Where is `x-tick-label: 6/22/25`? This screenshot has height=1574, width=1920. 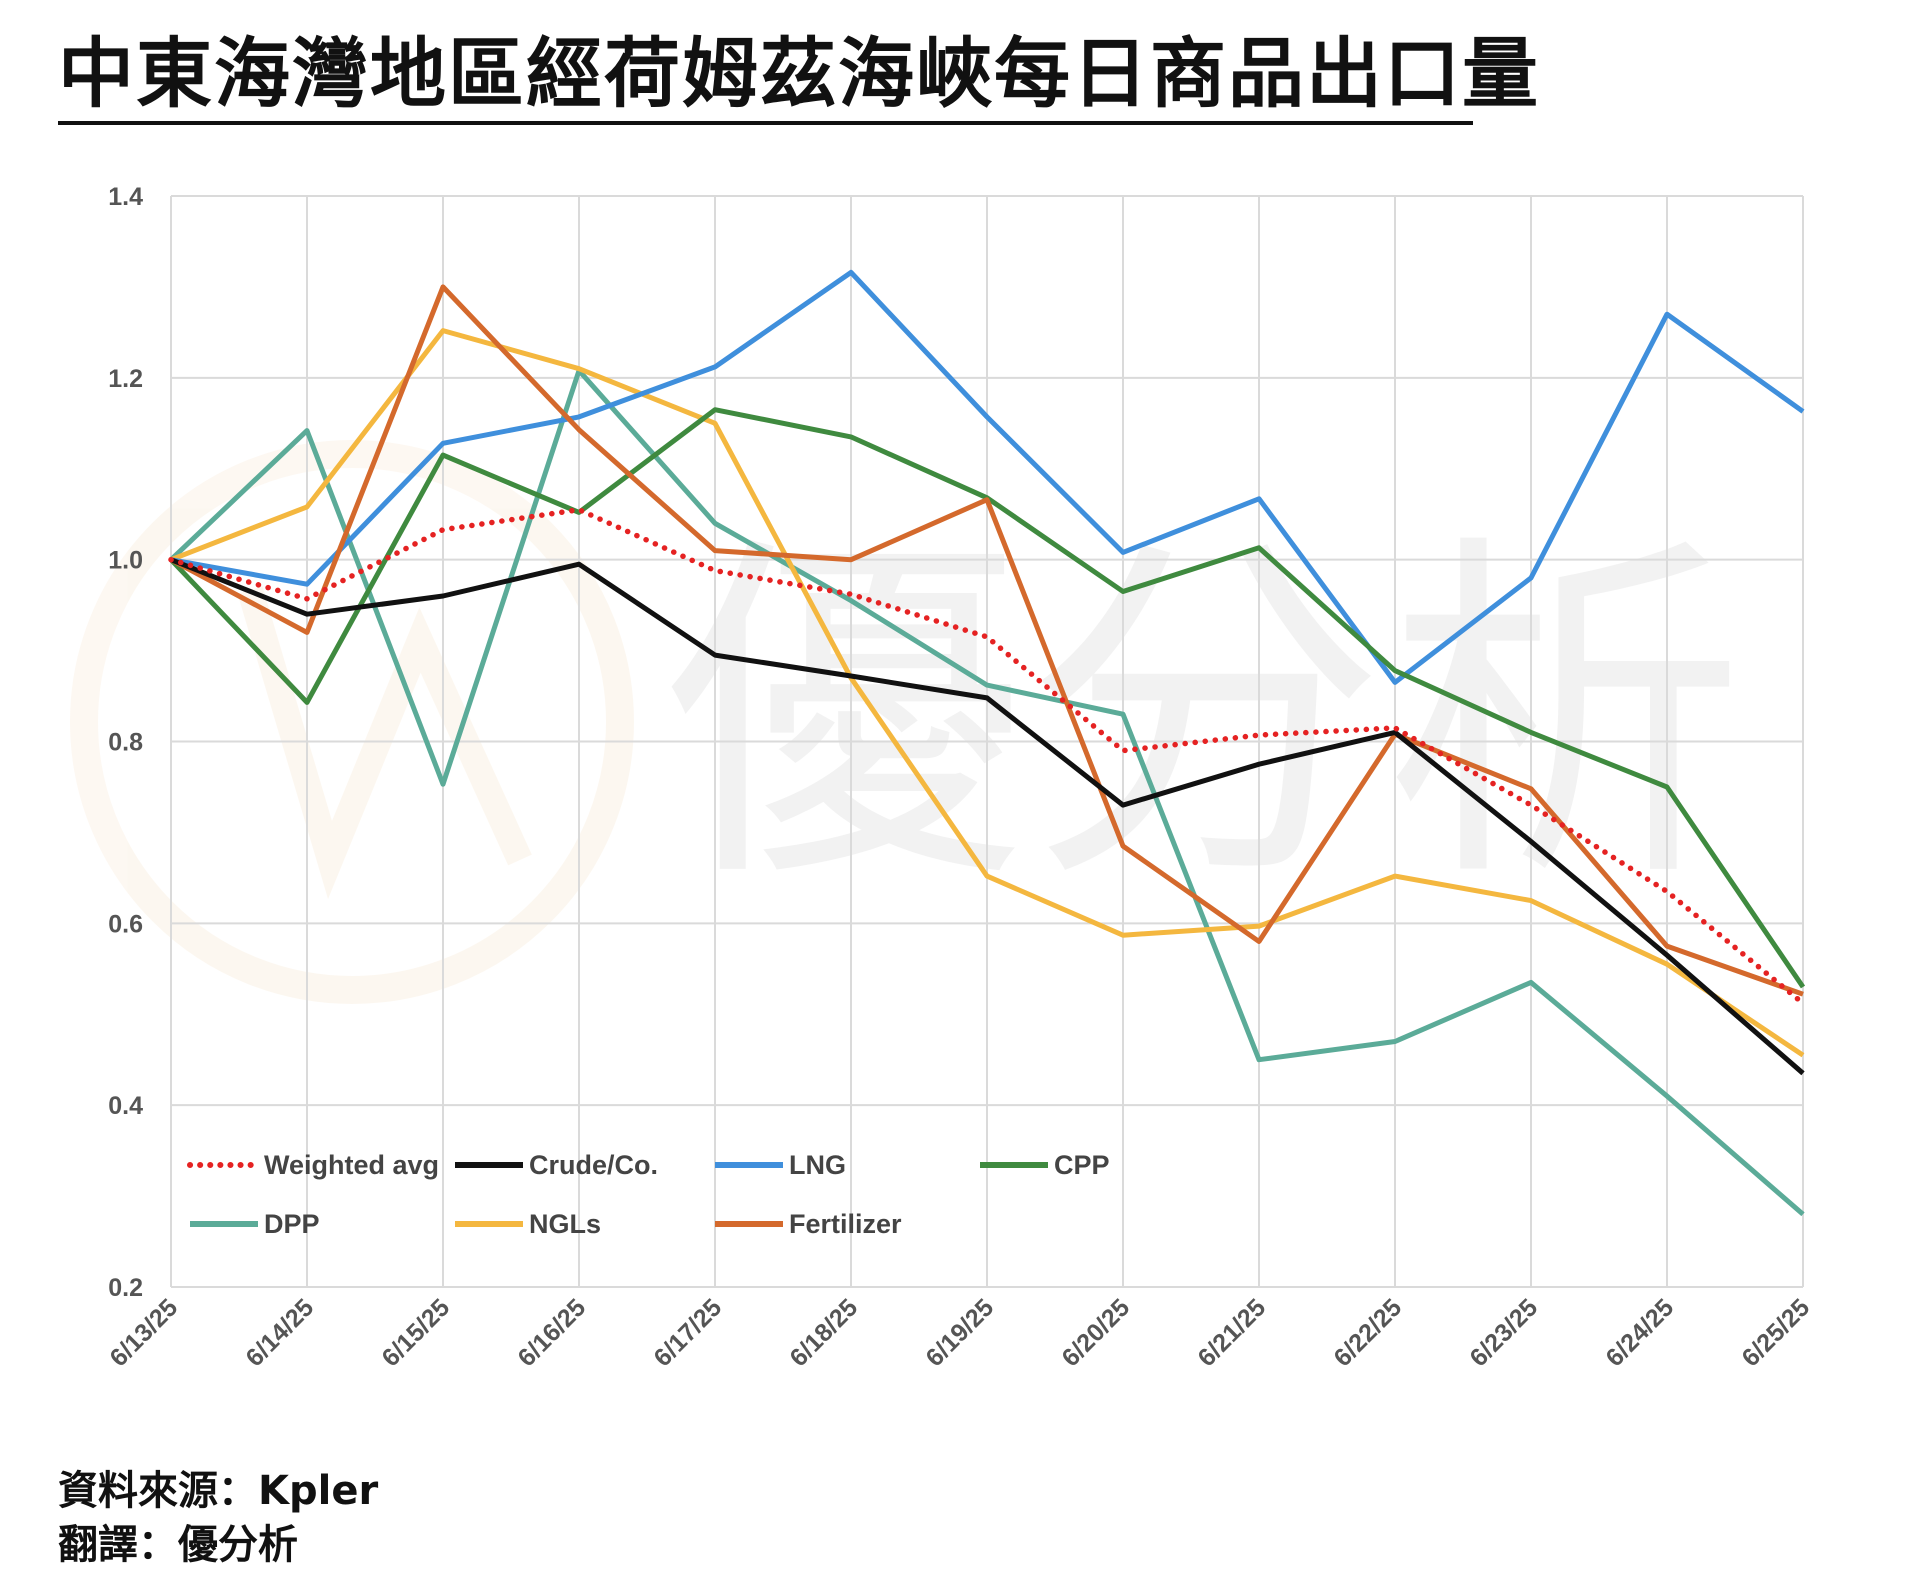
x-tick-label: 6/22/25 is located at coordinates (1367, 1332).